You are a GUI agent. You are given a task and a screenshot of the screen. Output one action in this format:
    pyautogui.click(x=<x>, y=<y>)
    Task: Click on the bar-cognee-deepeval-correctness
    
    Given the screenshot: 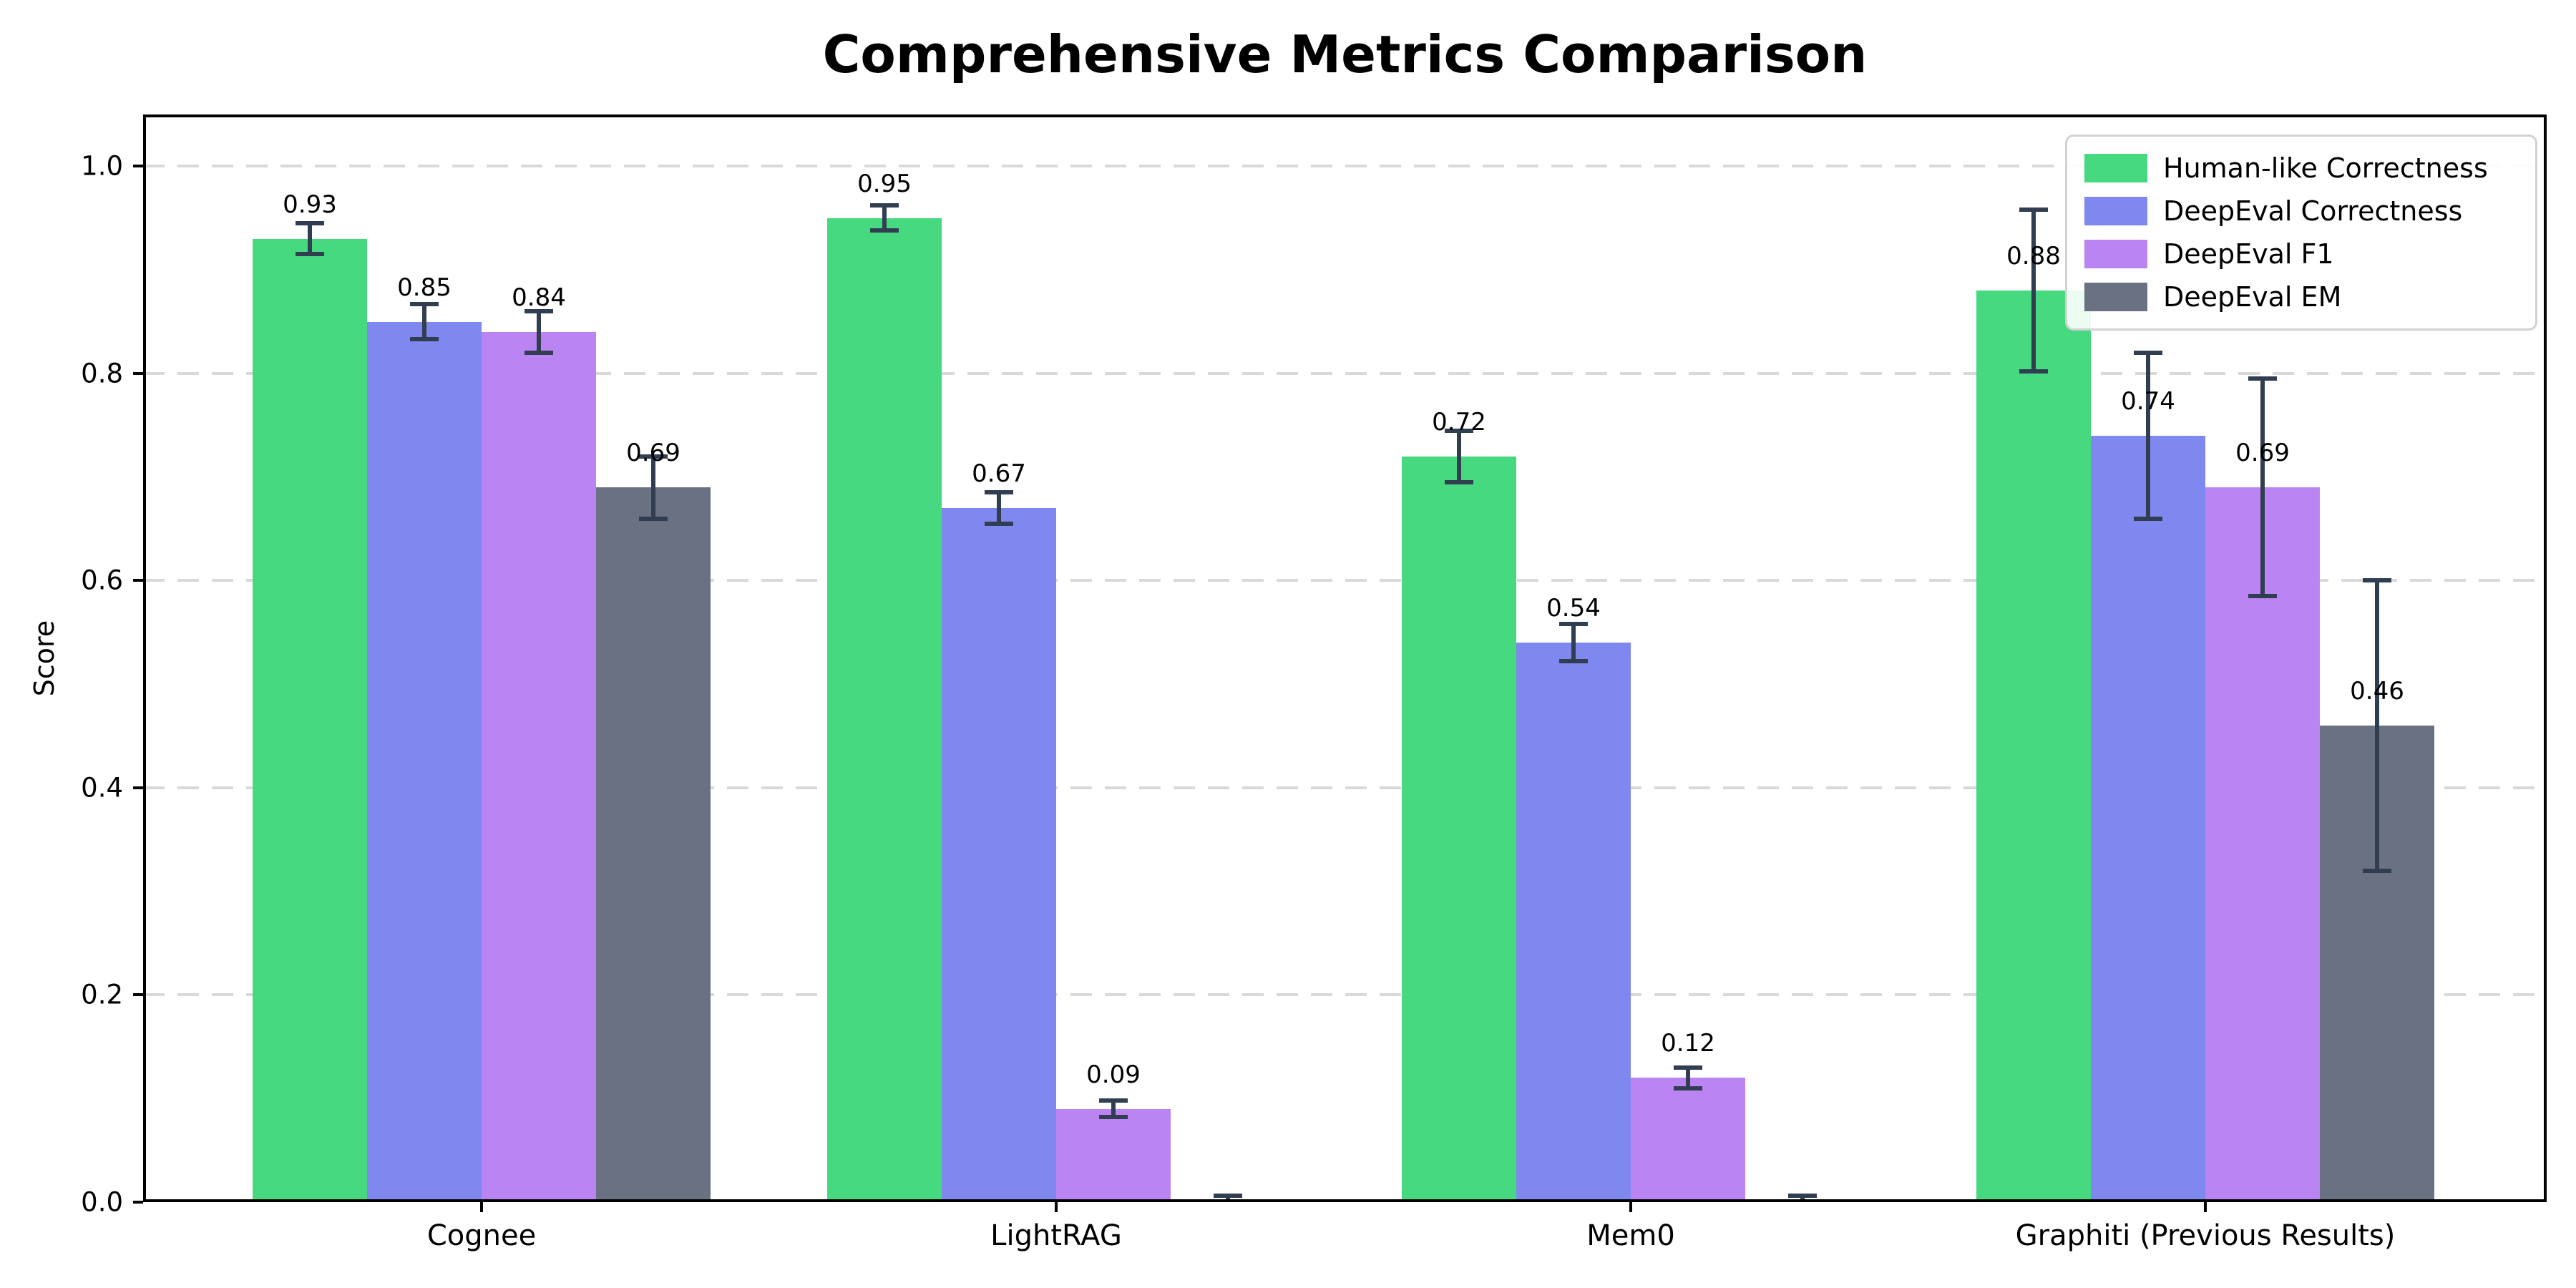 What is the action you would take?
    pyautogui.click(x=425, y=761)
    